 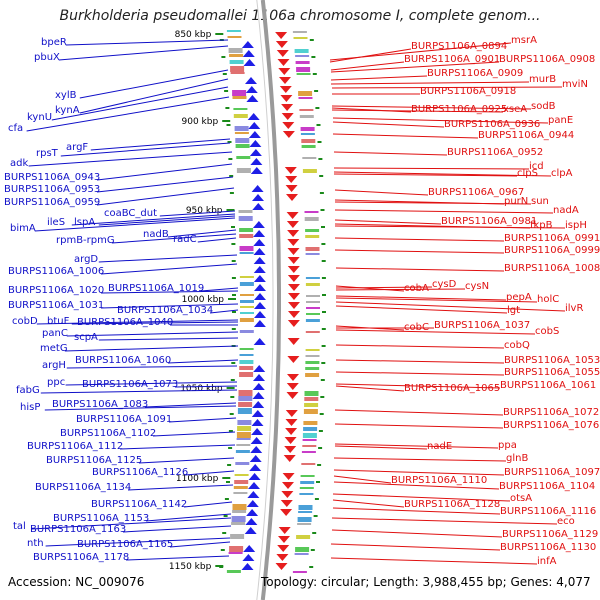 I want to click on gene-label: argH, so click(x=54, y=365).